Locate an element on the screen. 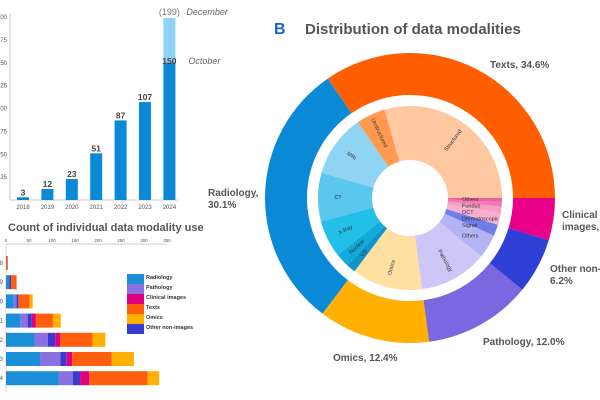  data-label: 3 is located at coordinates (23, 192).